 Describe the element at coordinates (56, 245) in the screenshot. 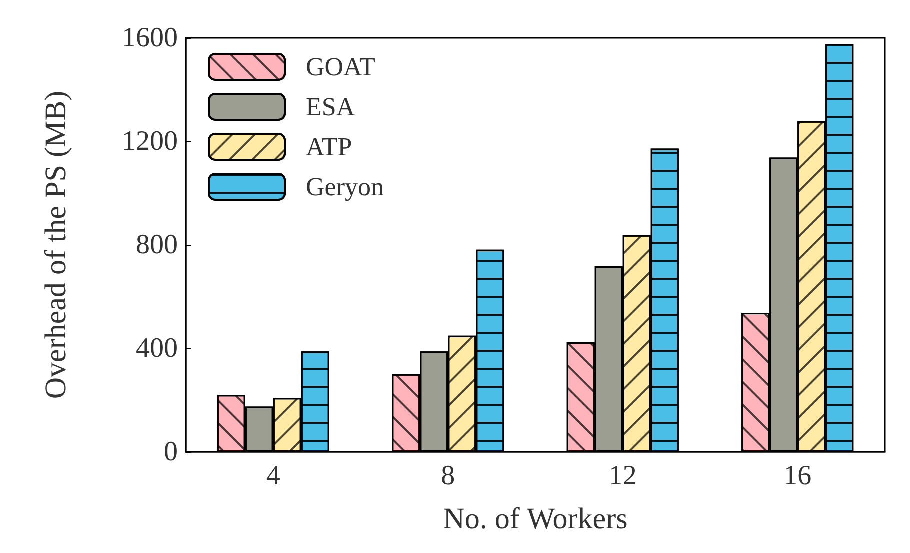

I see `y-axis-title: Overhead of the PS (MB)` at that location.